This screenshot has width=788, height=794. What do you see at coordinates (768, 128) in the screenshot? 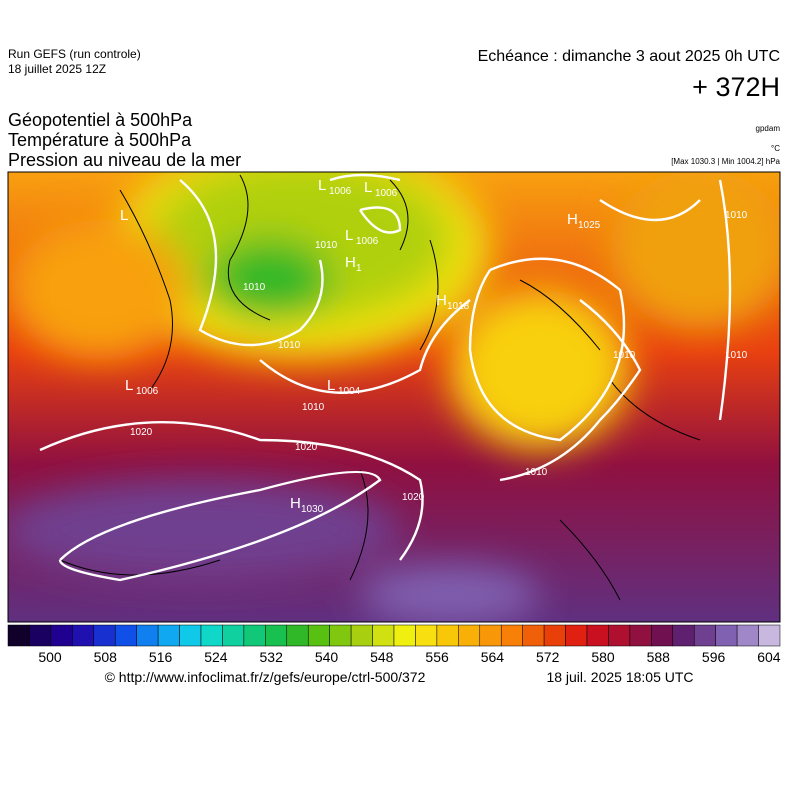
I see `unit: gpdam` at bounding box center [768, 128].